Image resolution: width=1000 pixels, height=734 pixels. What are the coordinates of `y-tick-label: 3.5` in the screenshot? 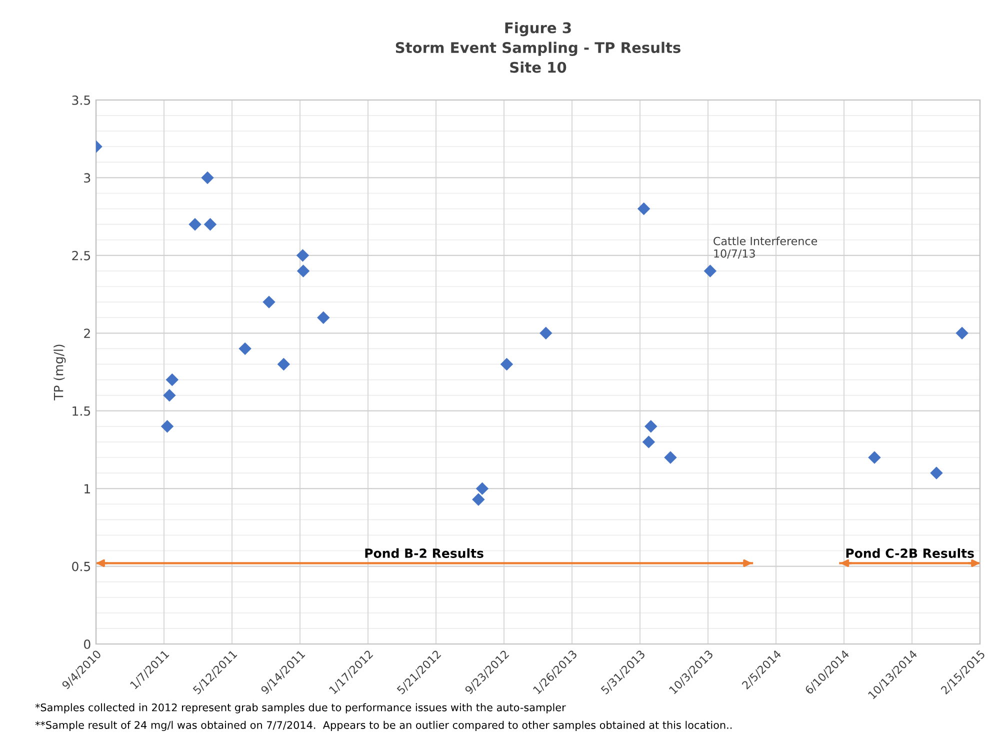 It's located at (81, 100).